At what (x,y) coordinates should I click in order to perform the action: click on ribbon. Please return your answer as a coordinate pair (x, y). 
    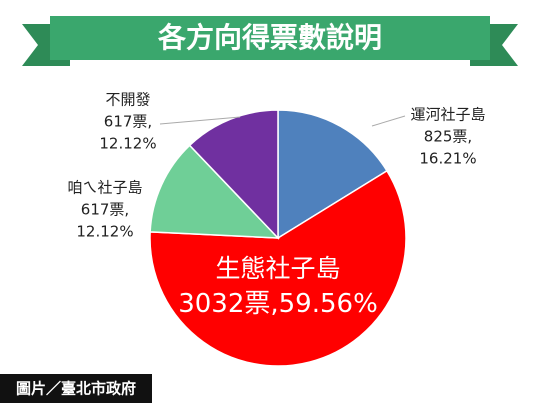
    Looking at the image, I should click on (270, 38).